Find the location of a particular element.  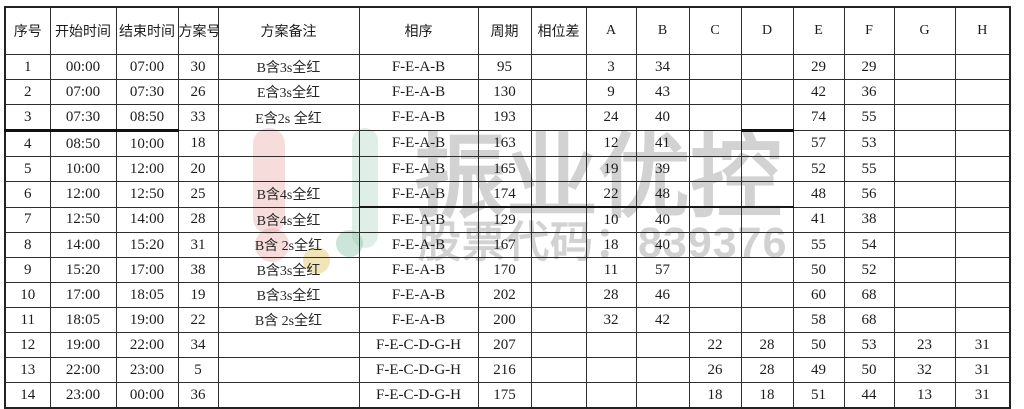

cell-cycle-row8: 167 is located at coordinates (504, 245).